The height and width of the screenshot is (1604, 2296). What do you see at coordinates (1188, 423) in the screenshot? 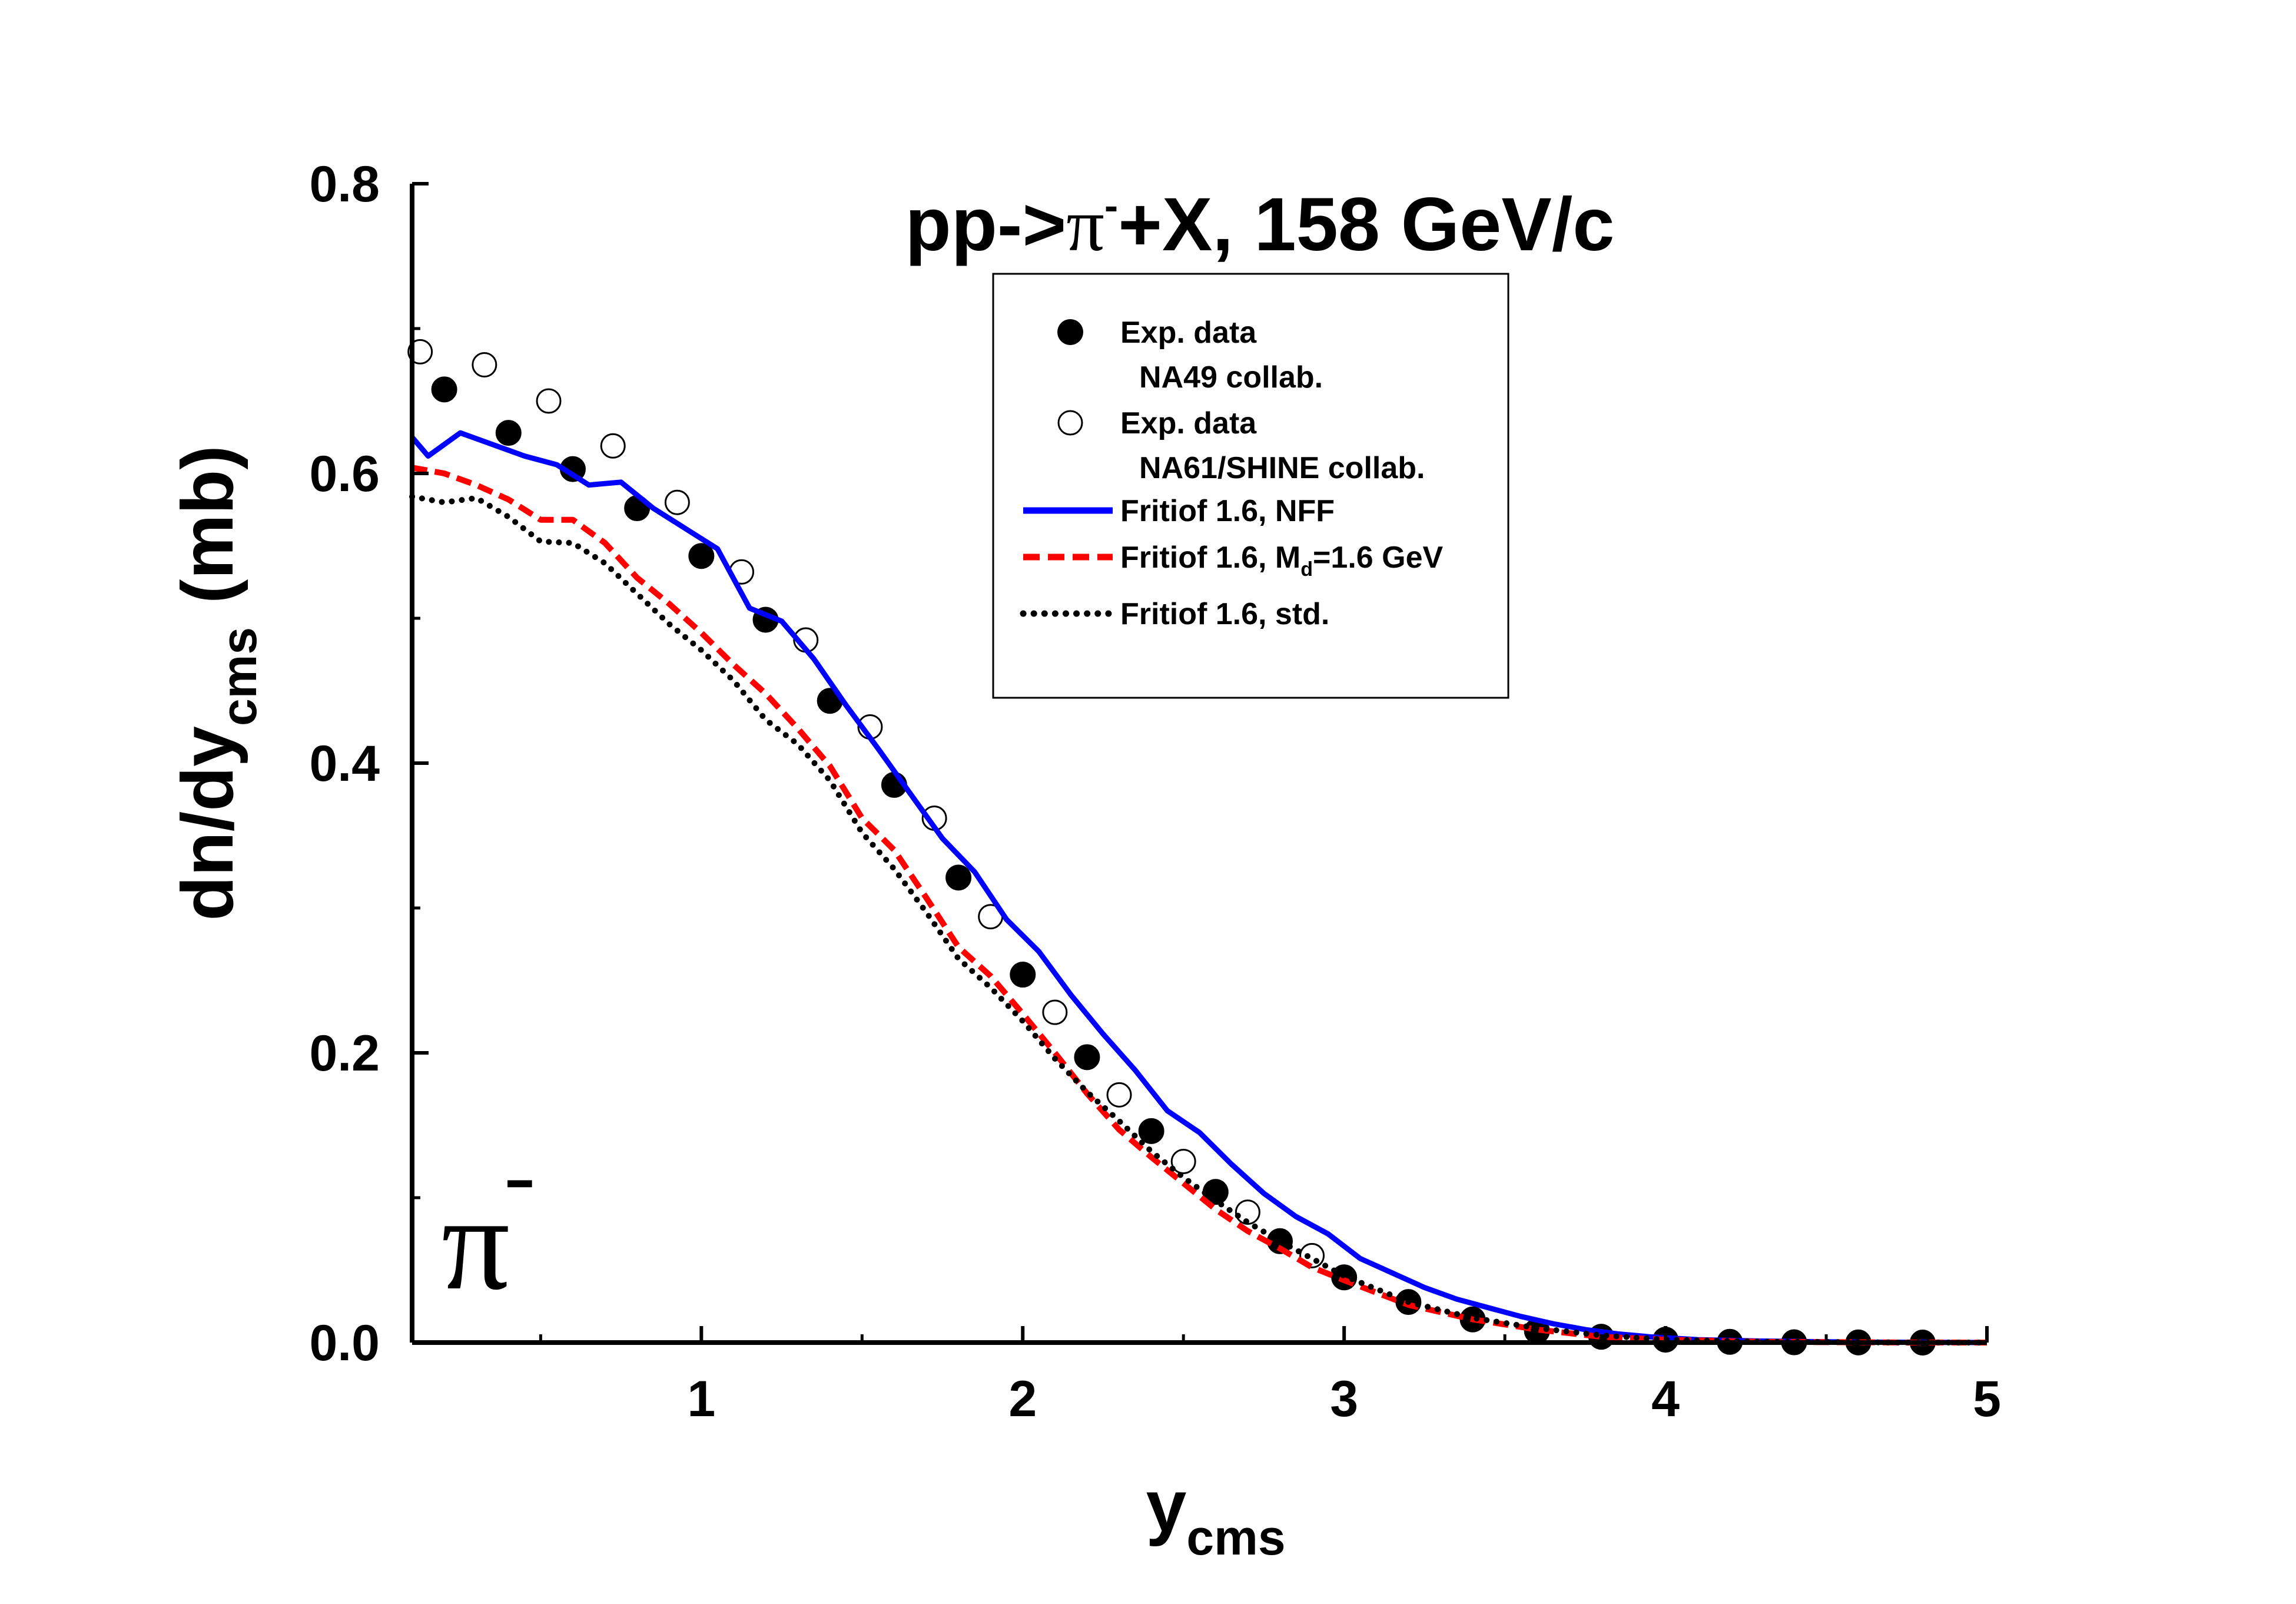
I see `legend-label-na61: Exp. data` at bounding box center [1188, 423].